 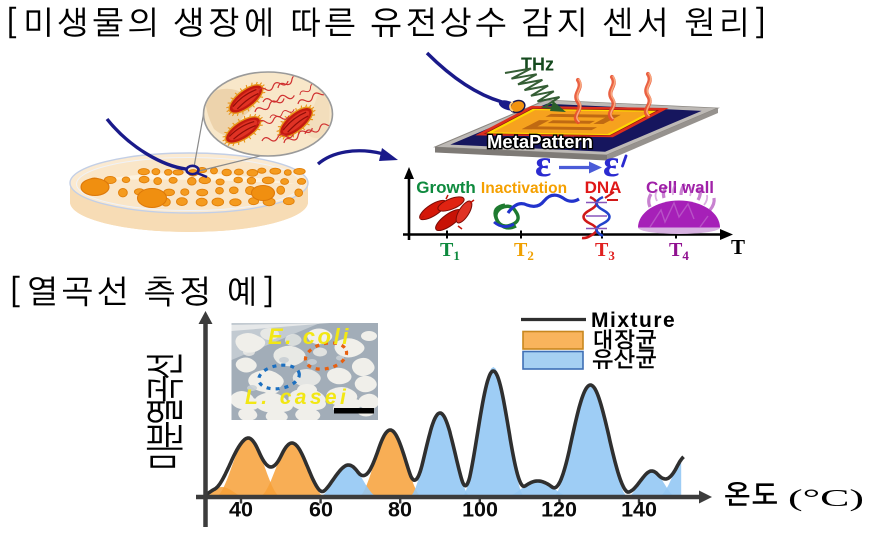 I want to click on svg-text: T, so click(x=738, y=247).